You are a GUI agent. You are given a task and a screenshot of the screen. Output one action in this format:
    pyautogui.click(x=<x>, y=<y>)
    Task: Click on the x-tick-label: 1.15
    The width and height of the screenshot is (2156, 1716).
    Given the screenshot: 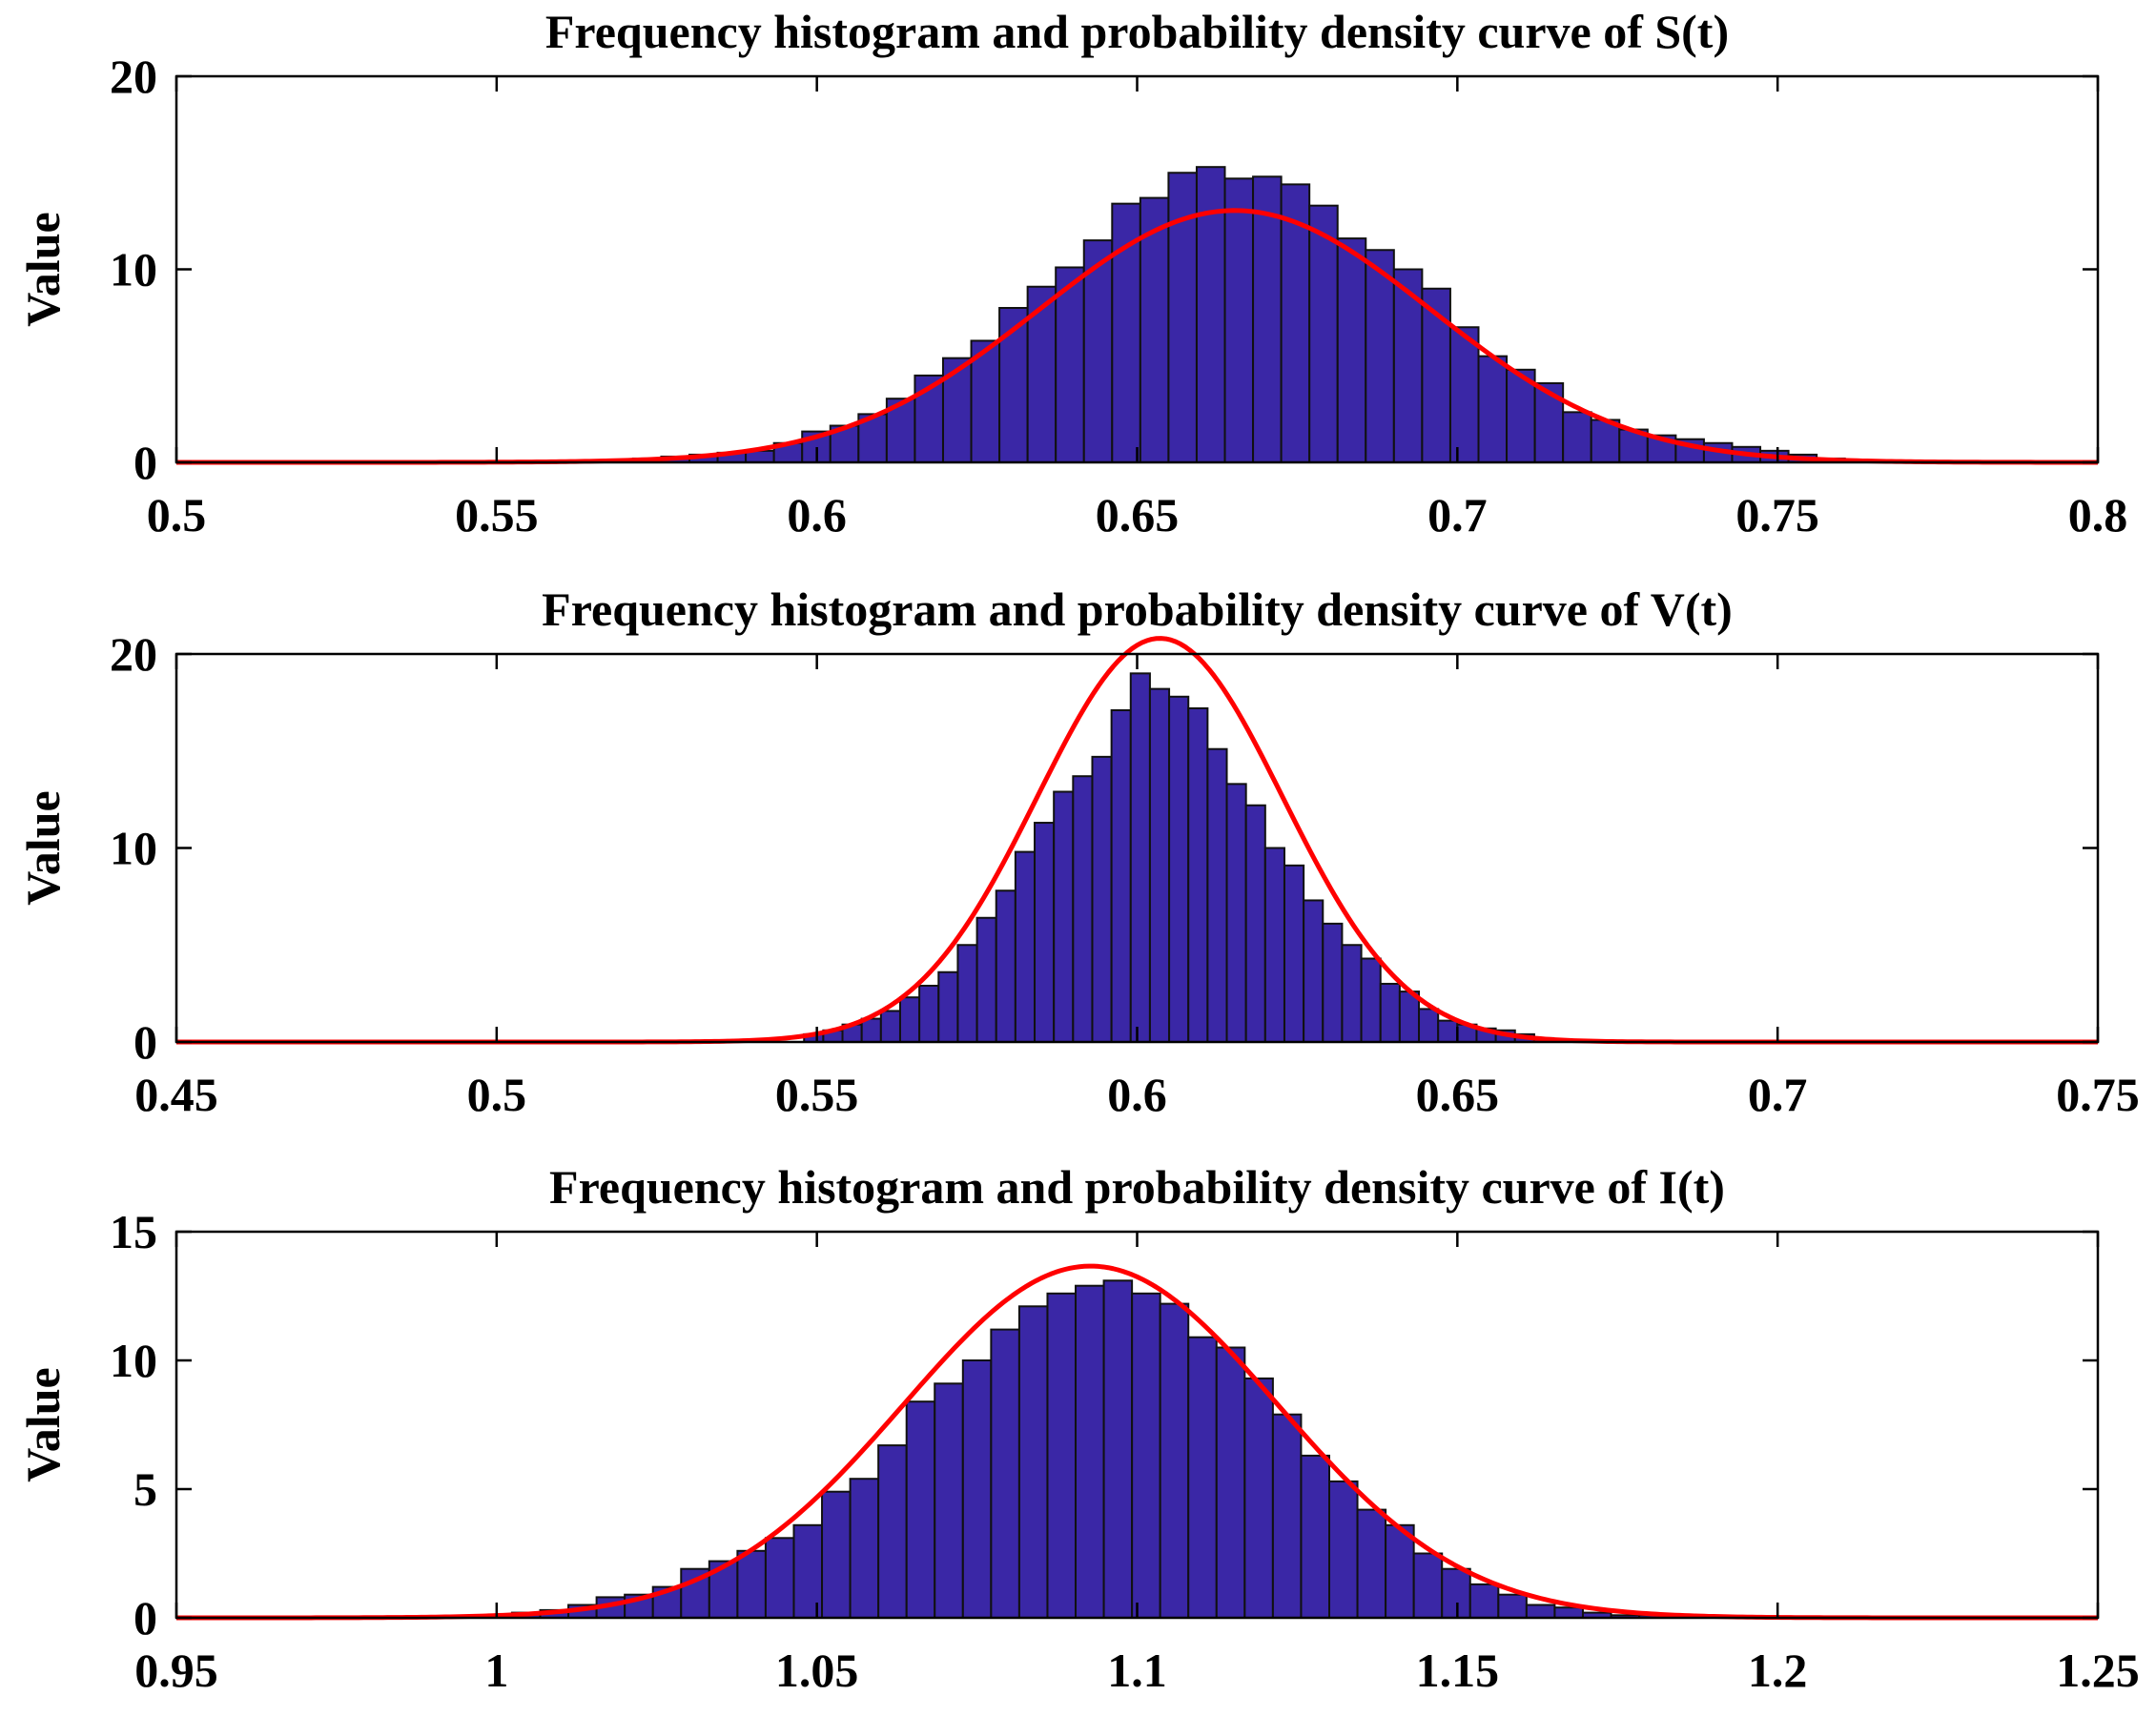 What is the action you would take?
    pyautogui.click(x=1458, y=1670)
    